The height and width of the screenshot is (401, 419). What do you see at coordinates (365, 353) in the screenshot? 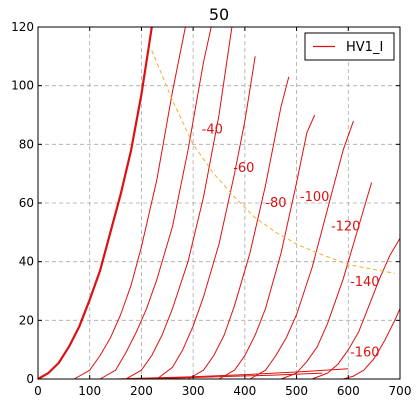
I see `curve-label: -160` at bounding box center [365, 353].